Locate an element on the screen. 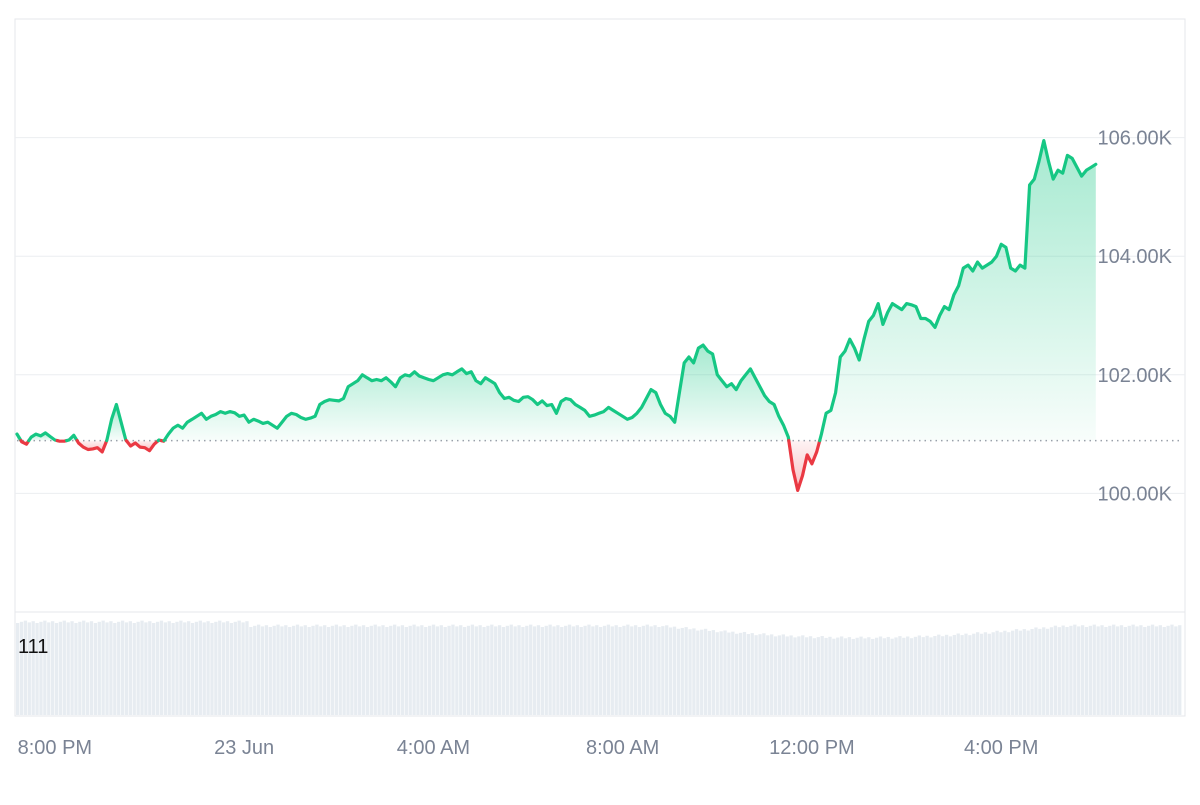  y-tick-label-0: 100.00K is located at coordinates (1134, 494).